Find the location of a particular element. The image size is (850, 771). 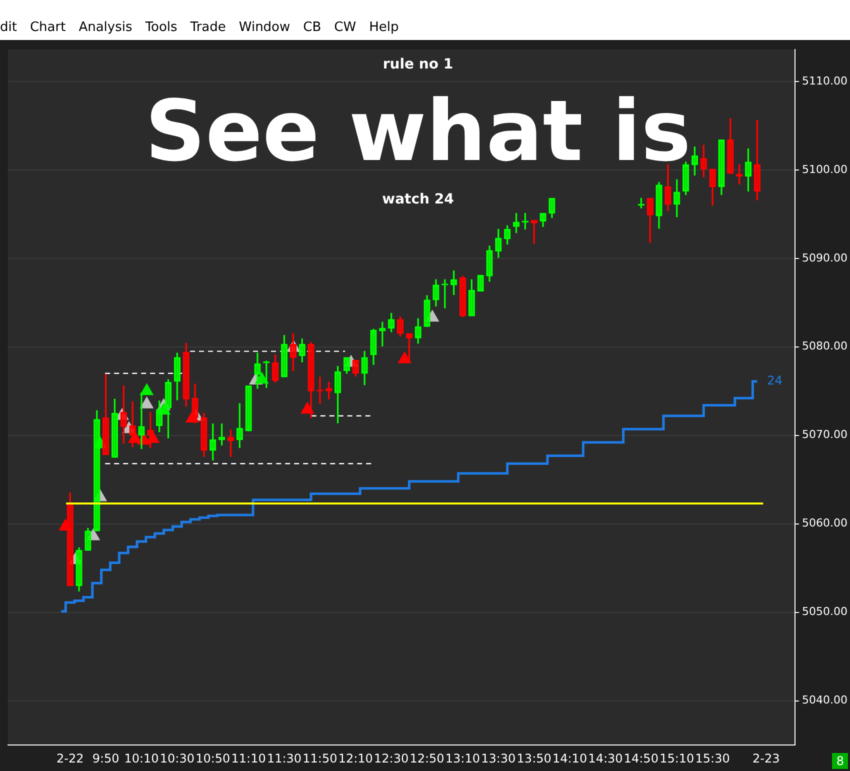

y-tick-label: 5100.00 is located at coordinates (825, 169).